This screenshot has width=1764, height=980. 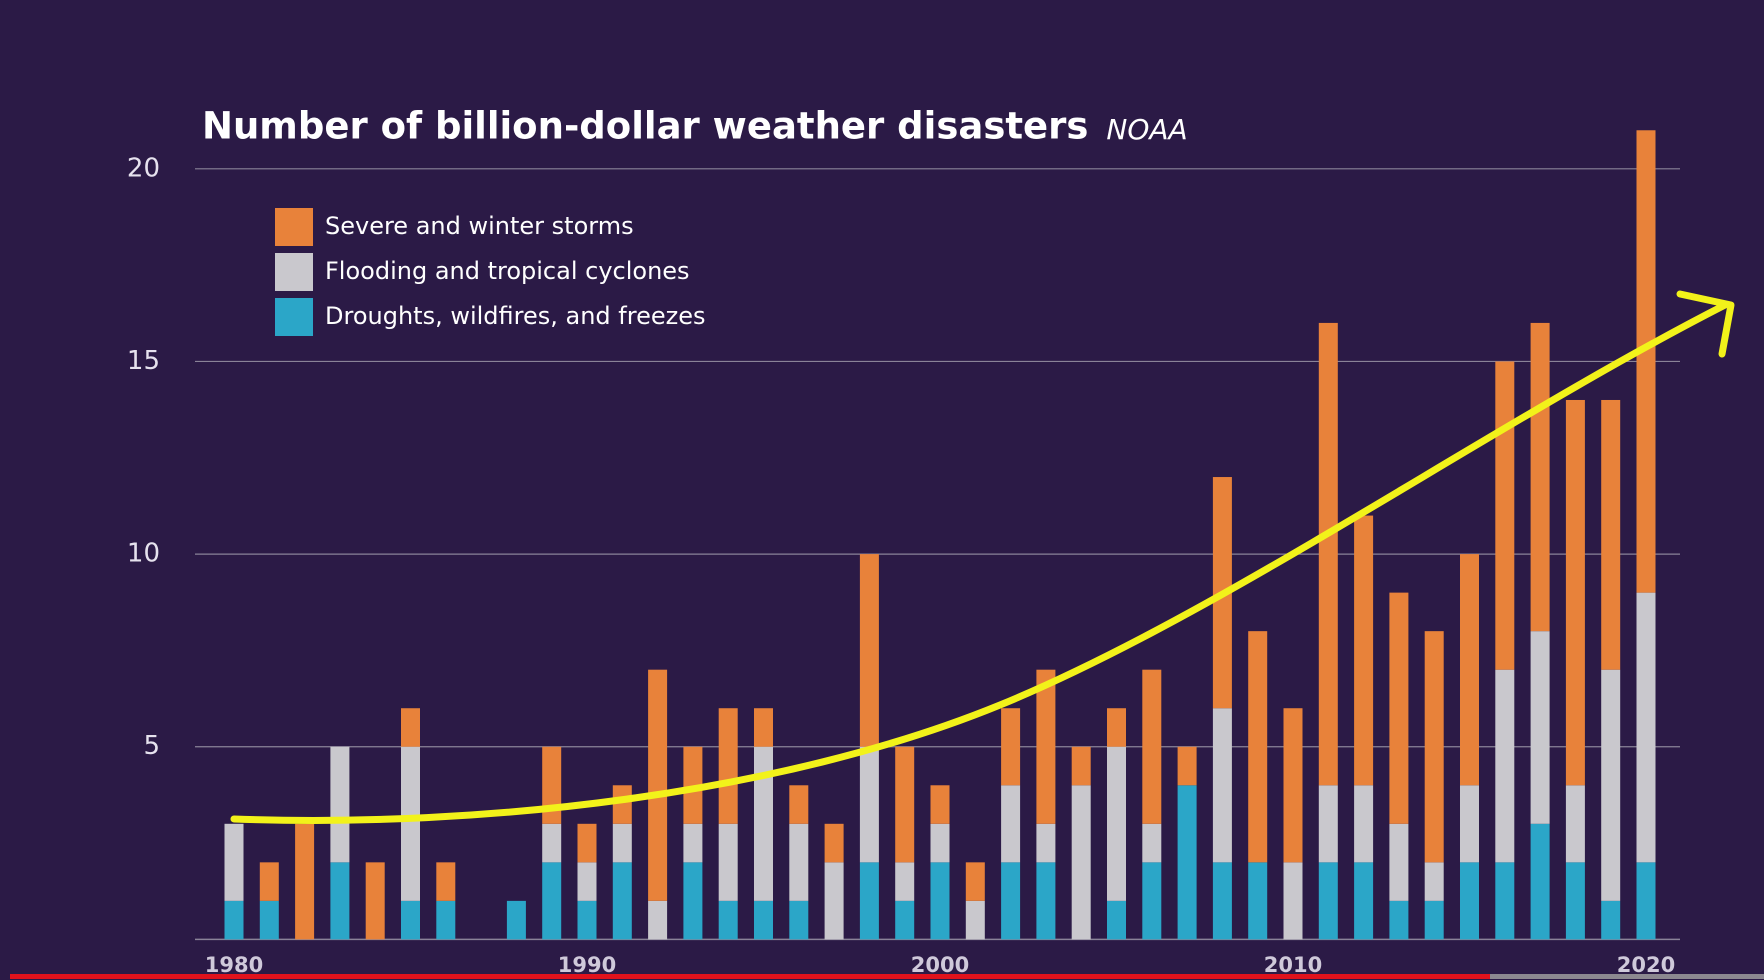 I want to click on x-tick-label: 1990, so click(x=587, y=965).